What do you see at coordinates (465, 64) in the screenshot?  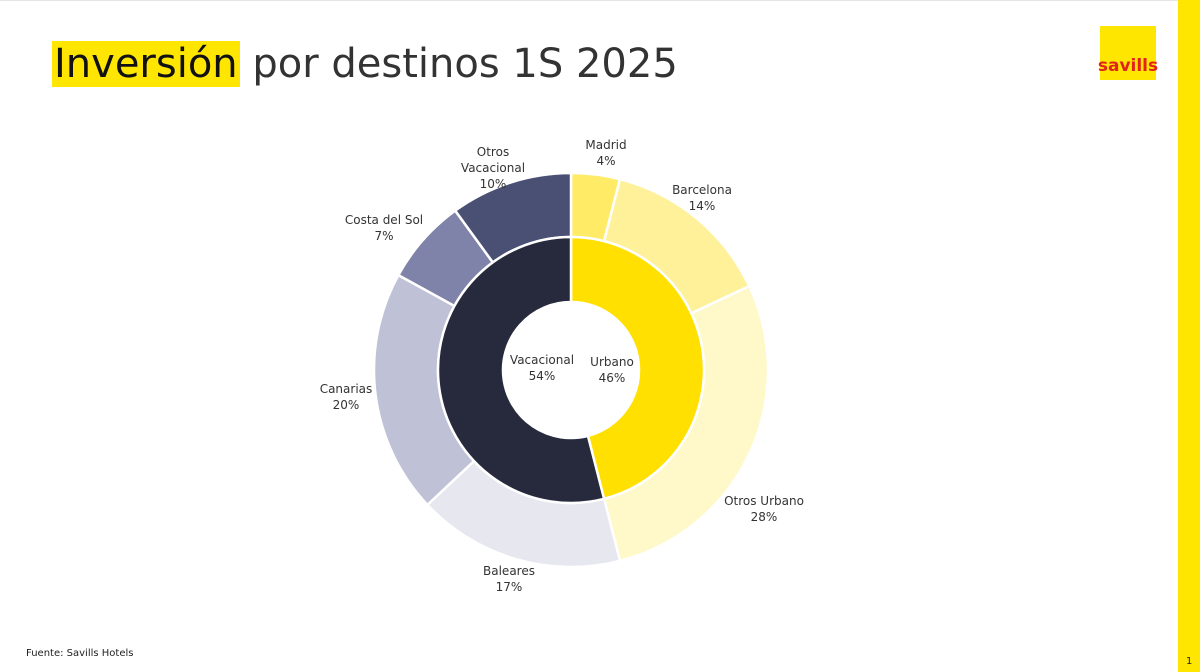 I see `title-rest: por destinos 1S 2025` at bounding box center [465, 64].